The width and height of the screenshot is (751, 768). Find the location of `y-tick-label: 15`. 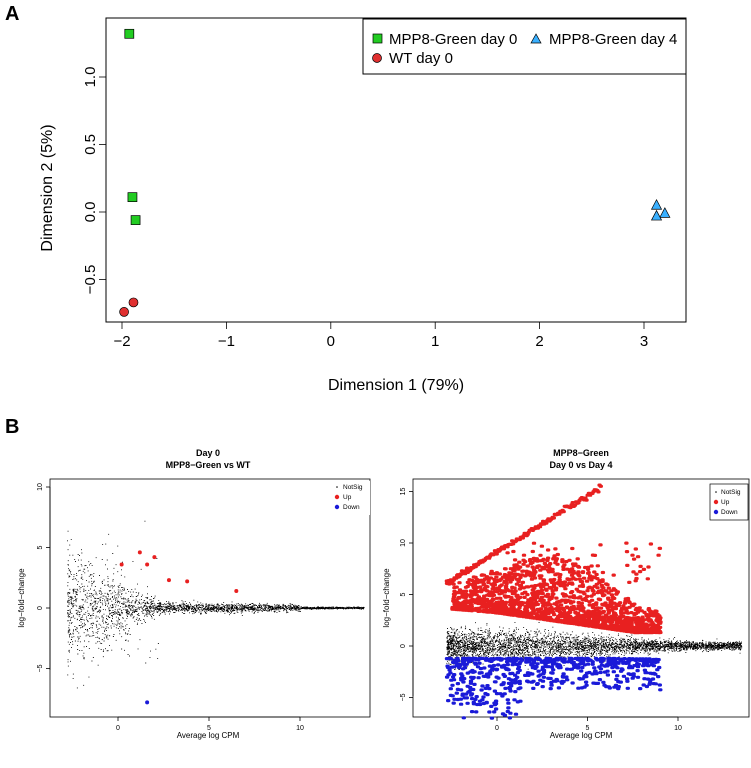

y-tick-label: 15 is located at coordinates (403, 492).